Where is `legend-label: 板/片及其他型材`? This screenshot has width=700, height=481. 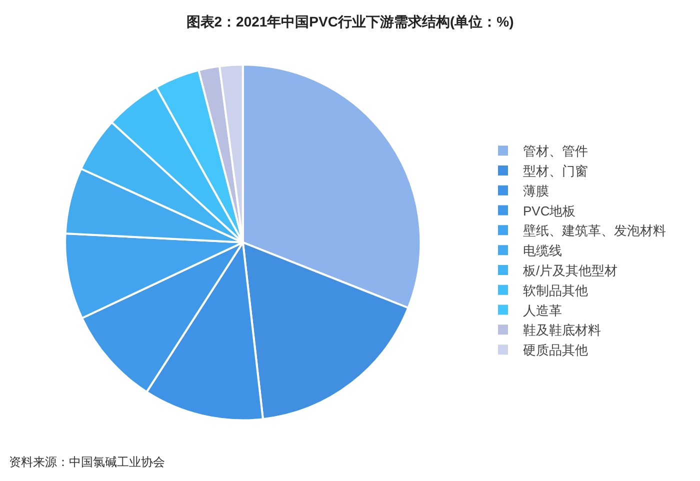 legend-label: 板/片及其他型材 is located at coordinates (570, 270).